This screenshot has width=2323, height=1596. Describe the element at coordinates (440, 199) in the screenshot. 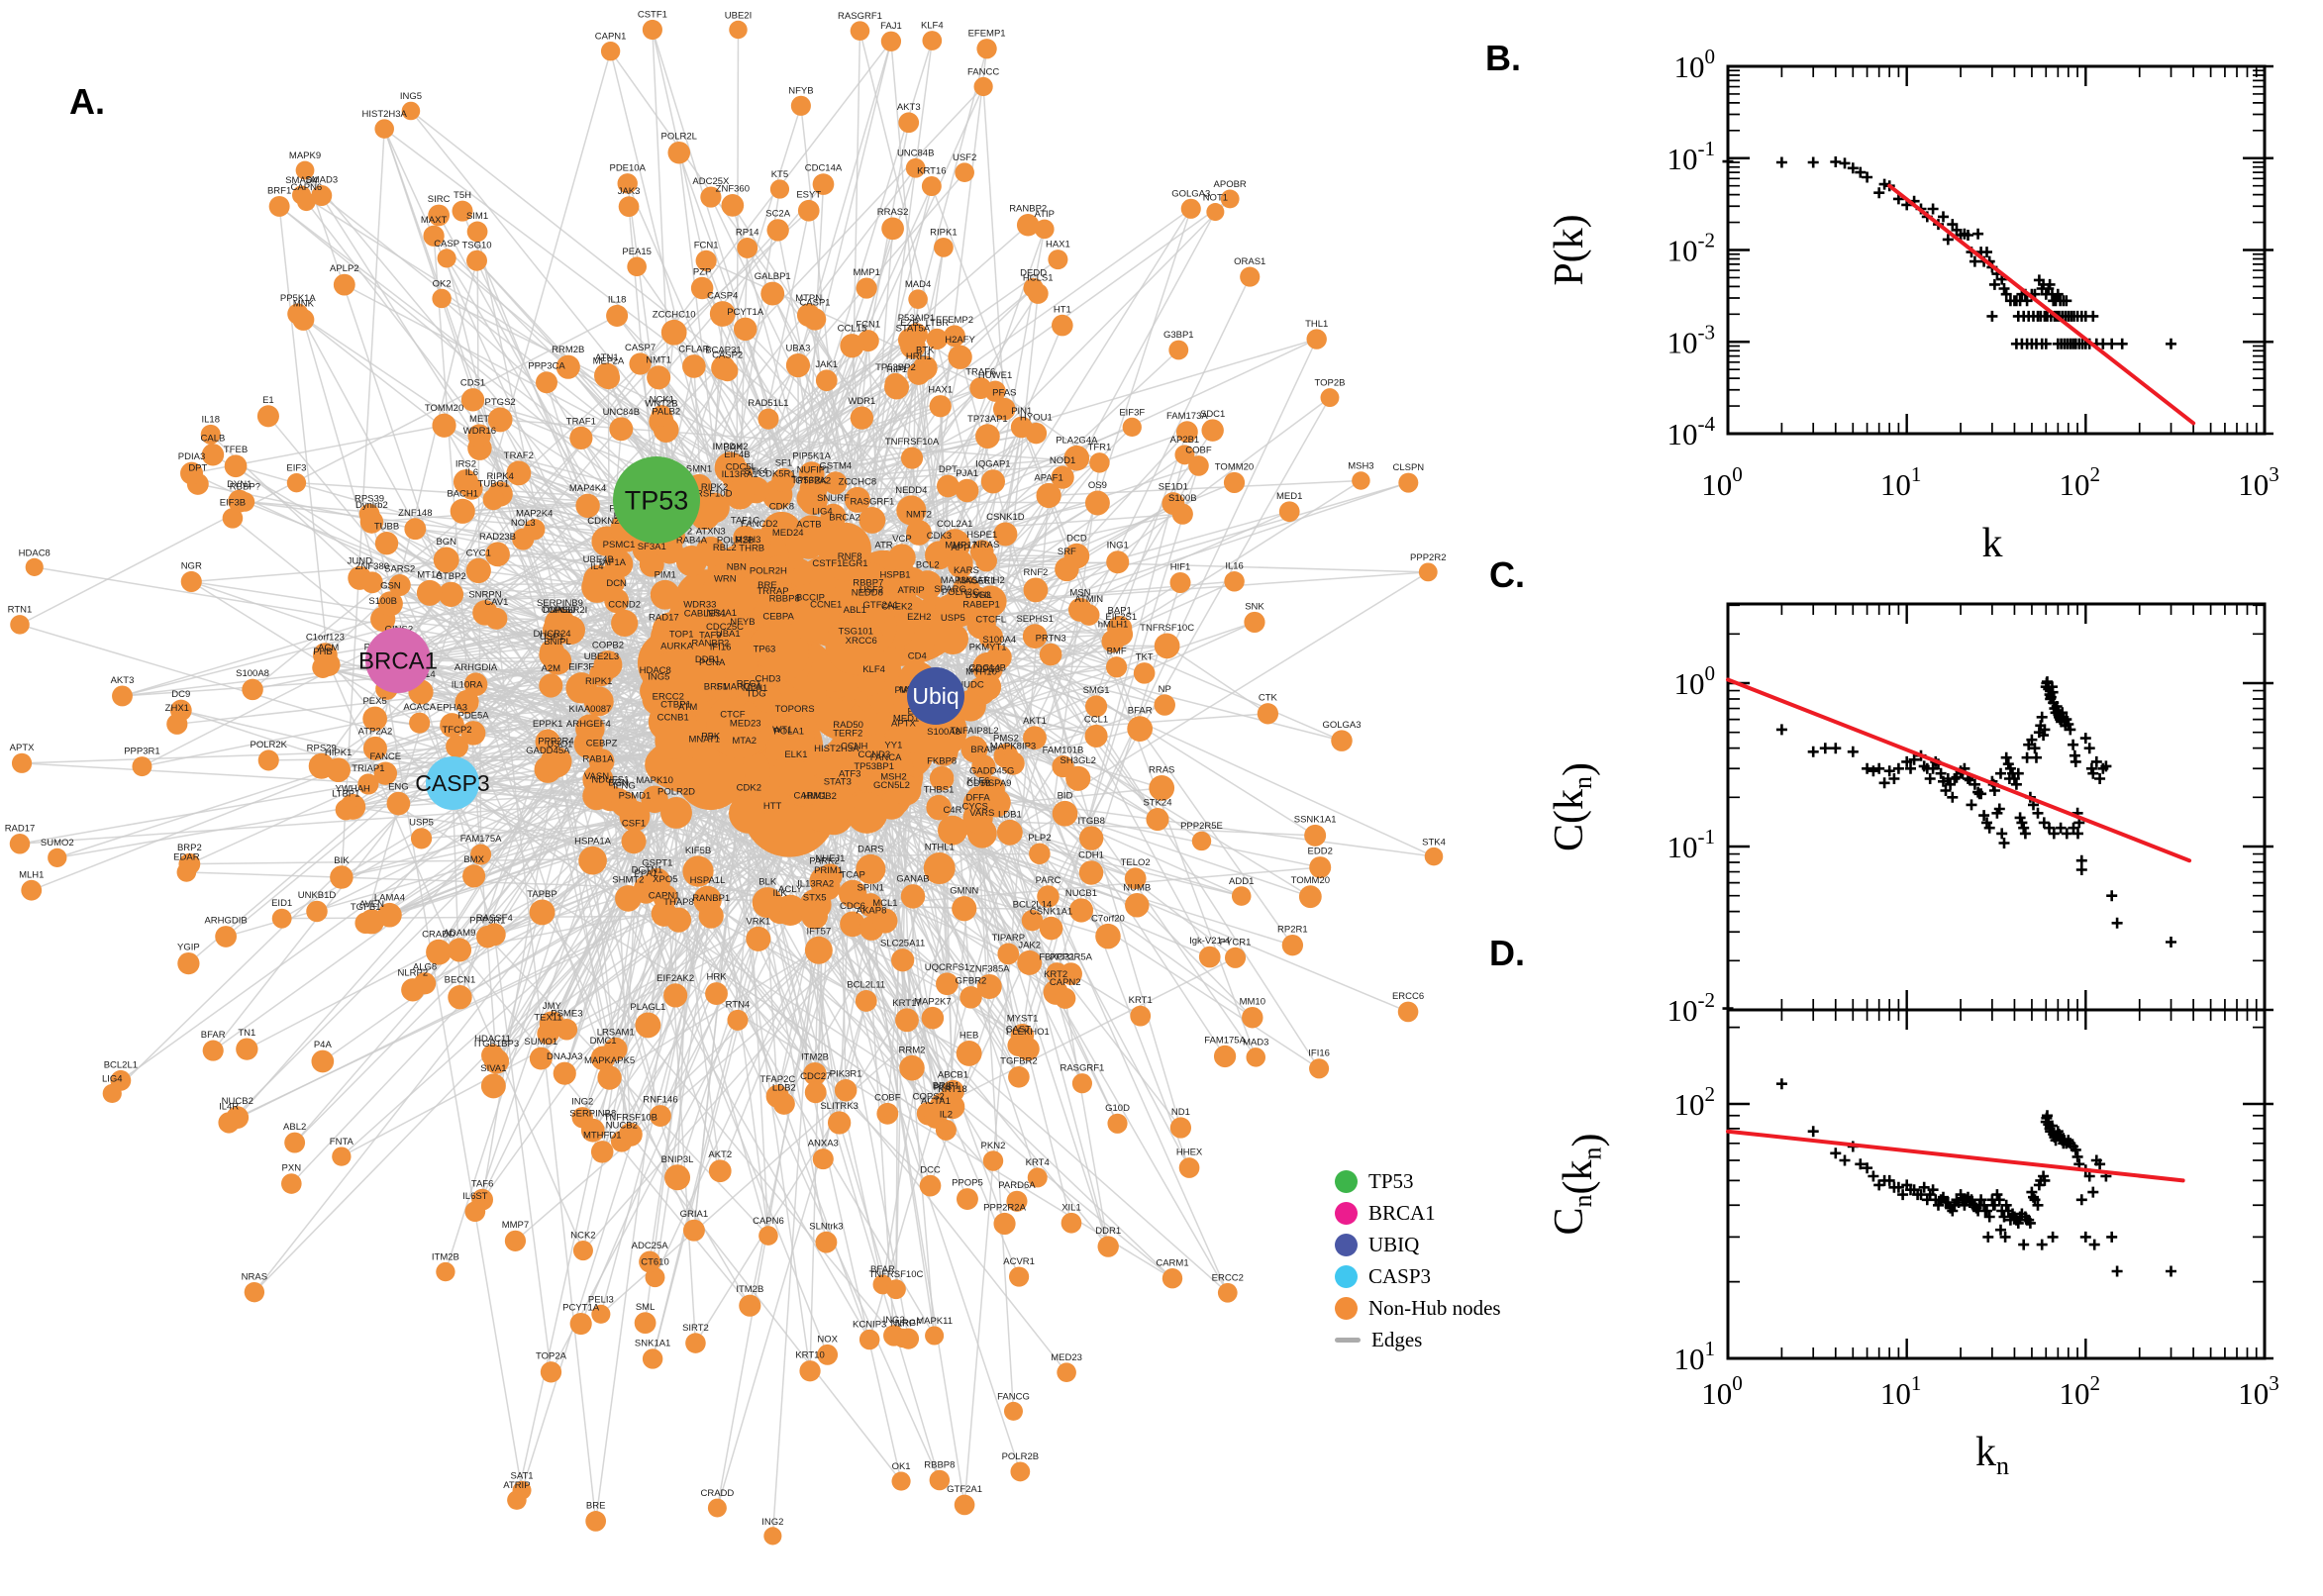

I see `svg-text: SIRC` at that location.